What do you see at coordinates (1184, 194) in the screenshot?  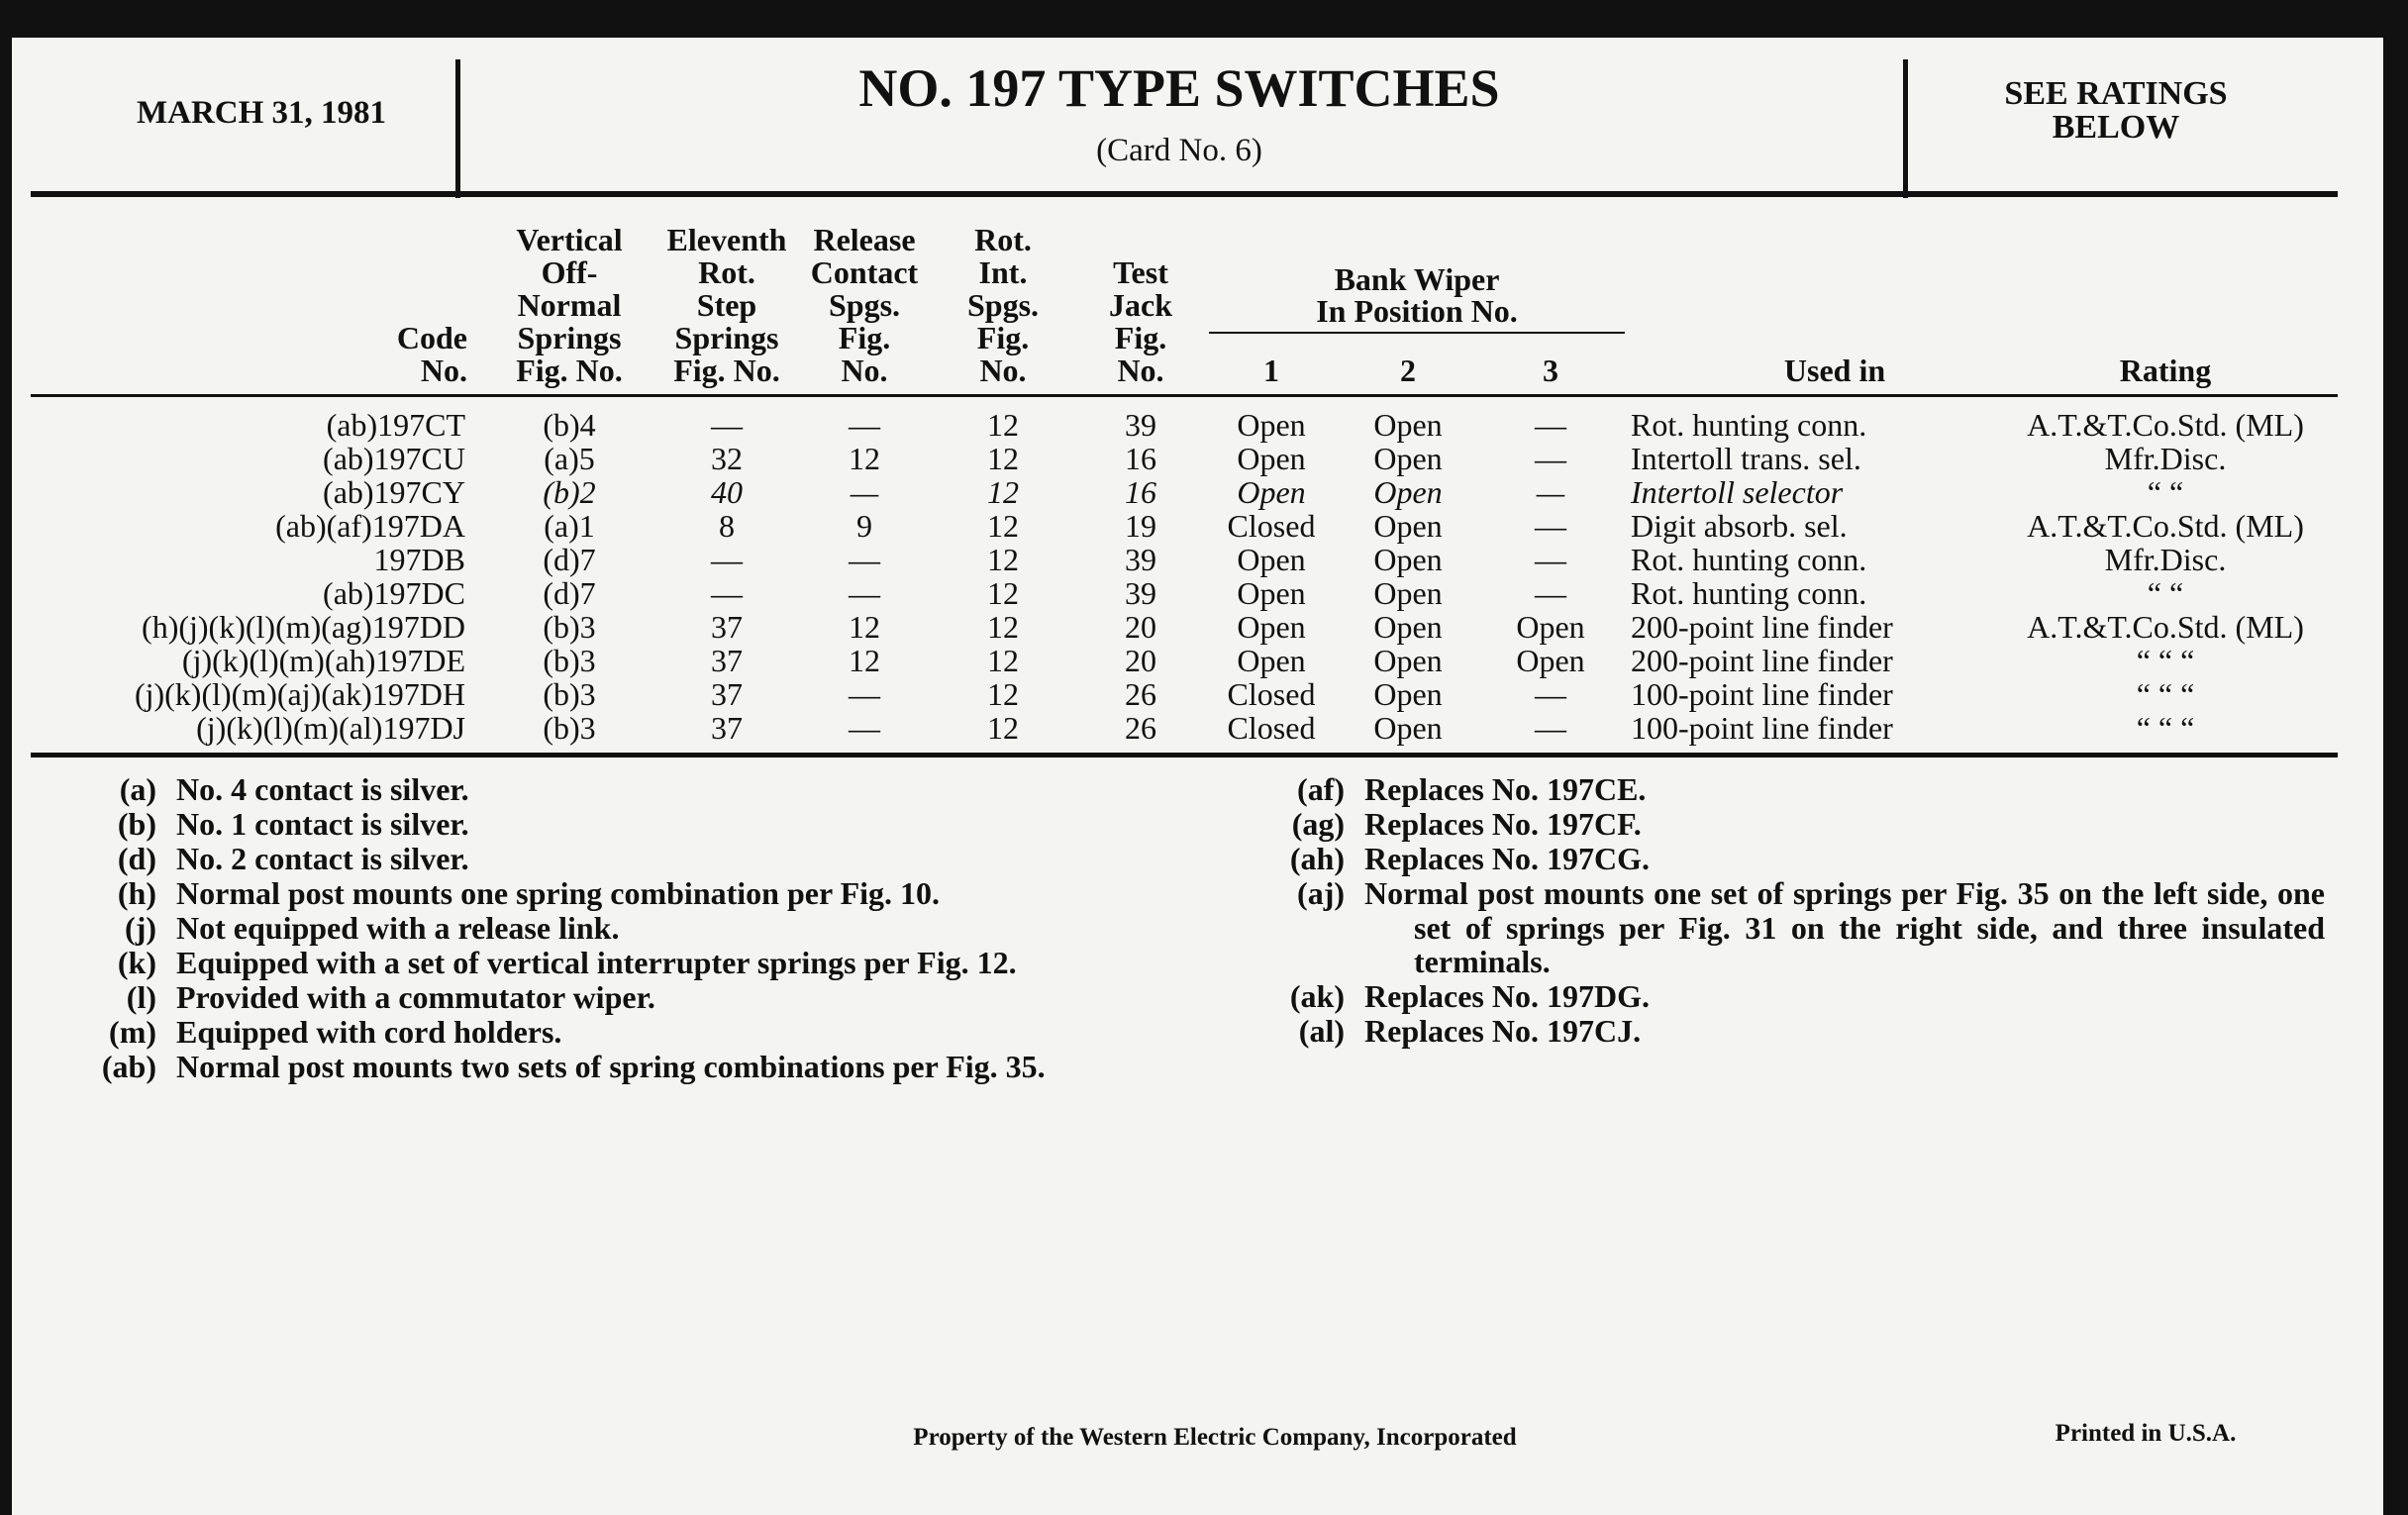 I see `header-rule` at bounding box center [1184, 194].